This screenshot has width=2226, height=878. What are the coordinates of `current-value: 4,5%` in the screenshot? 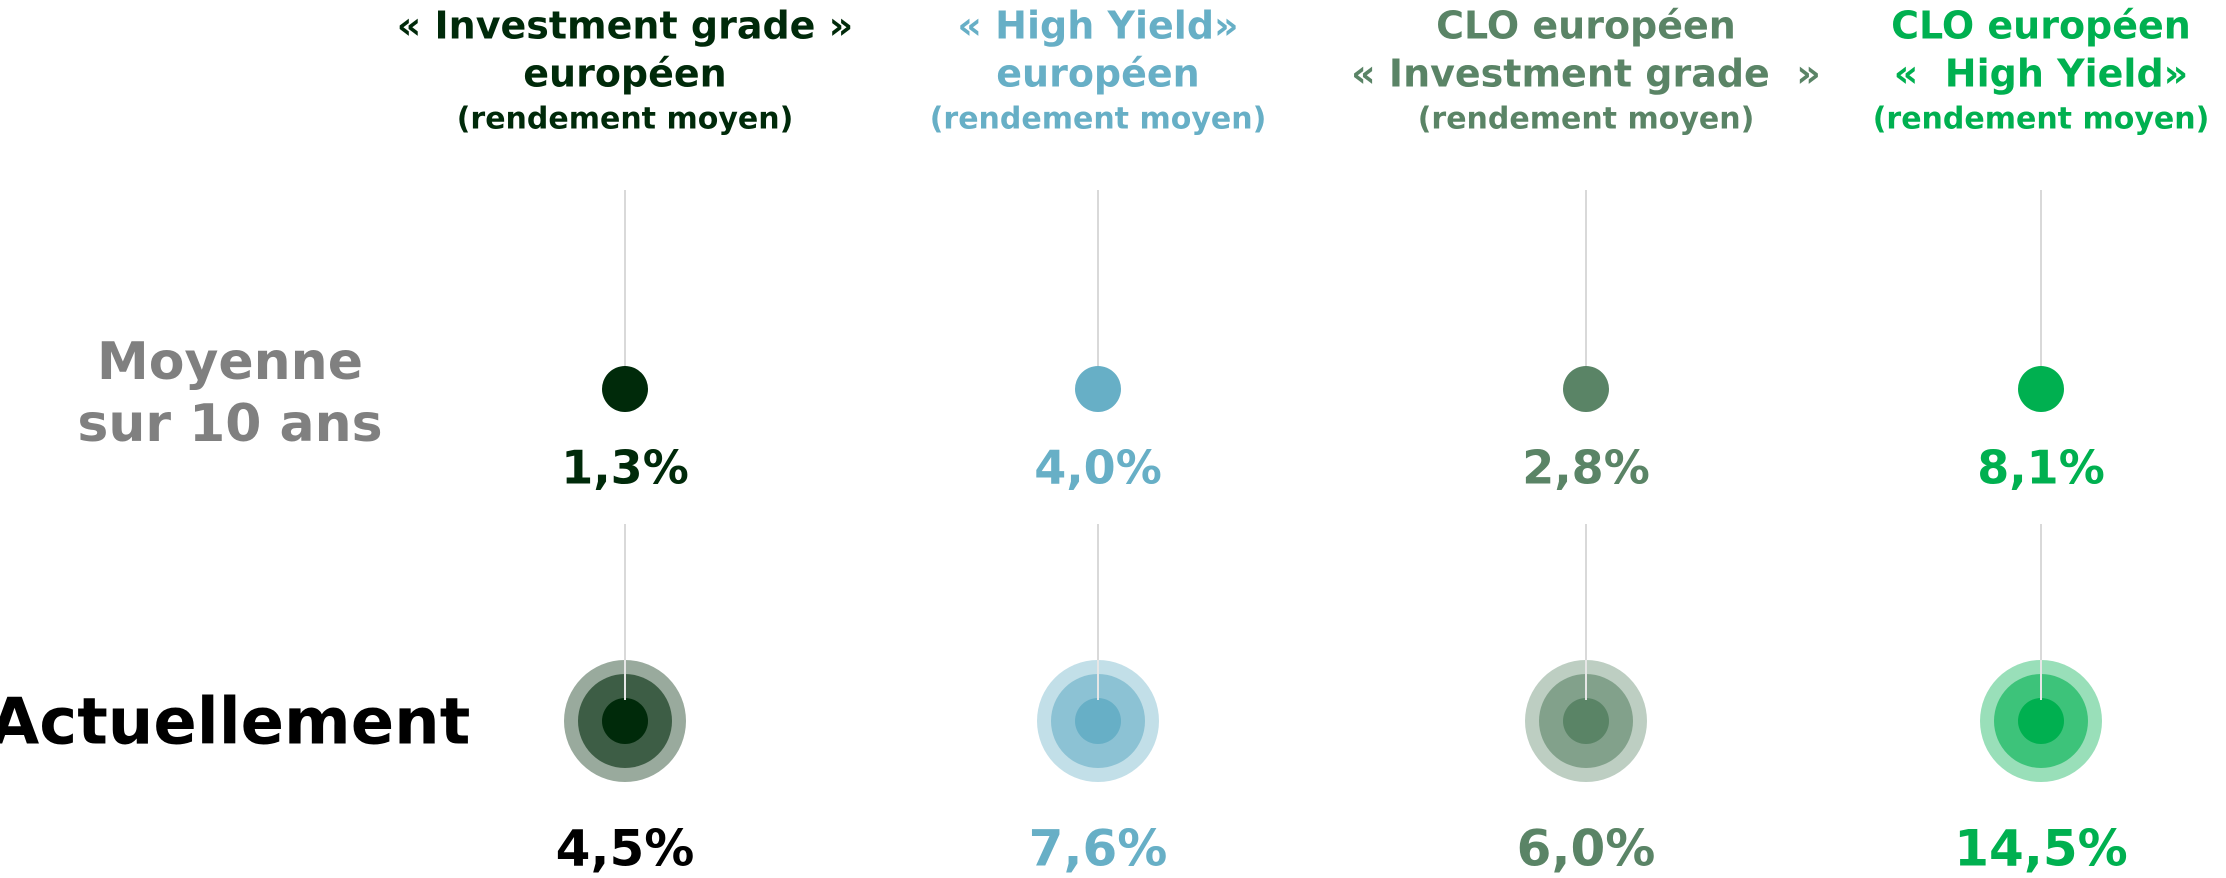 It's located at (625, 849).